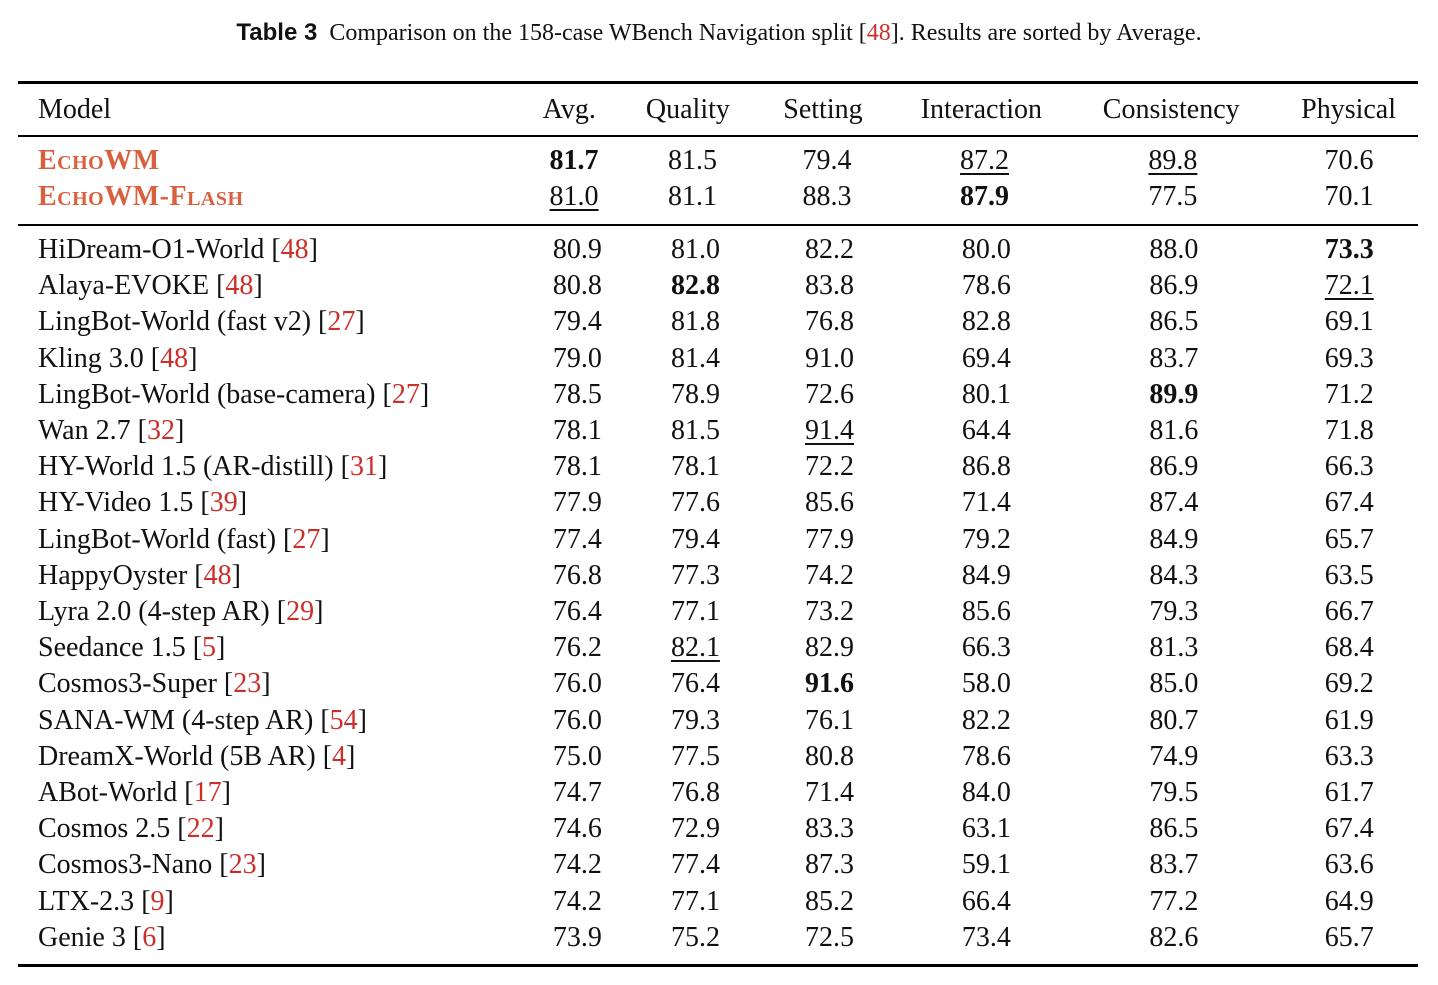  Describe the element at coordinates (1174, 901) in the screenshot. I see `consistency-value: 77.2` at that location.